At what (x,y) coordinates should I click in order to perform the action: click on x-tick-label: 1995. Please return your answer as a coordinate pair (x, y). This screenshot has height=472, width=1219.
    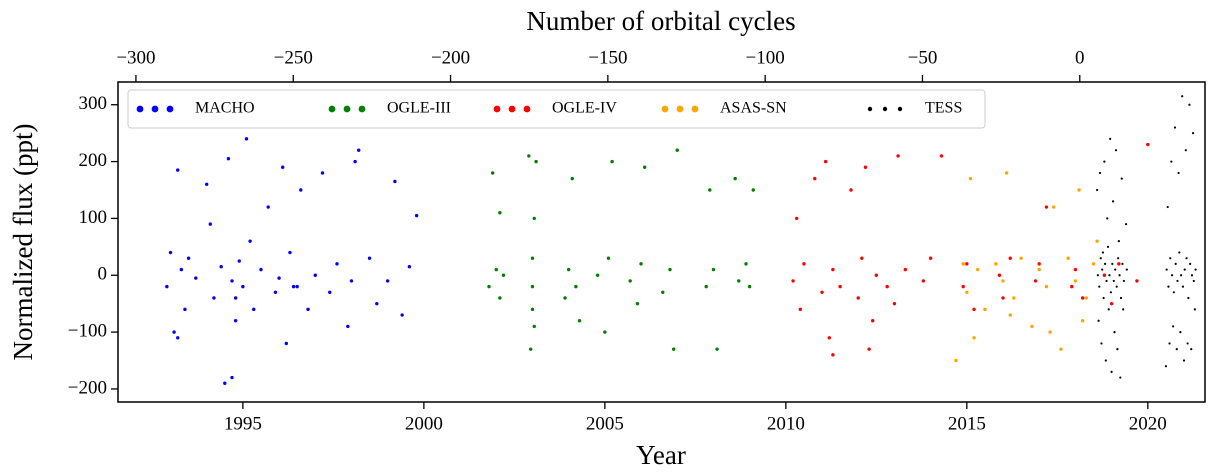
    Looking at the image, I should click on (243, 423).